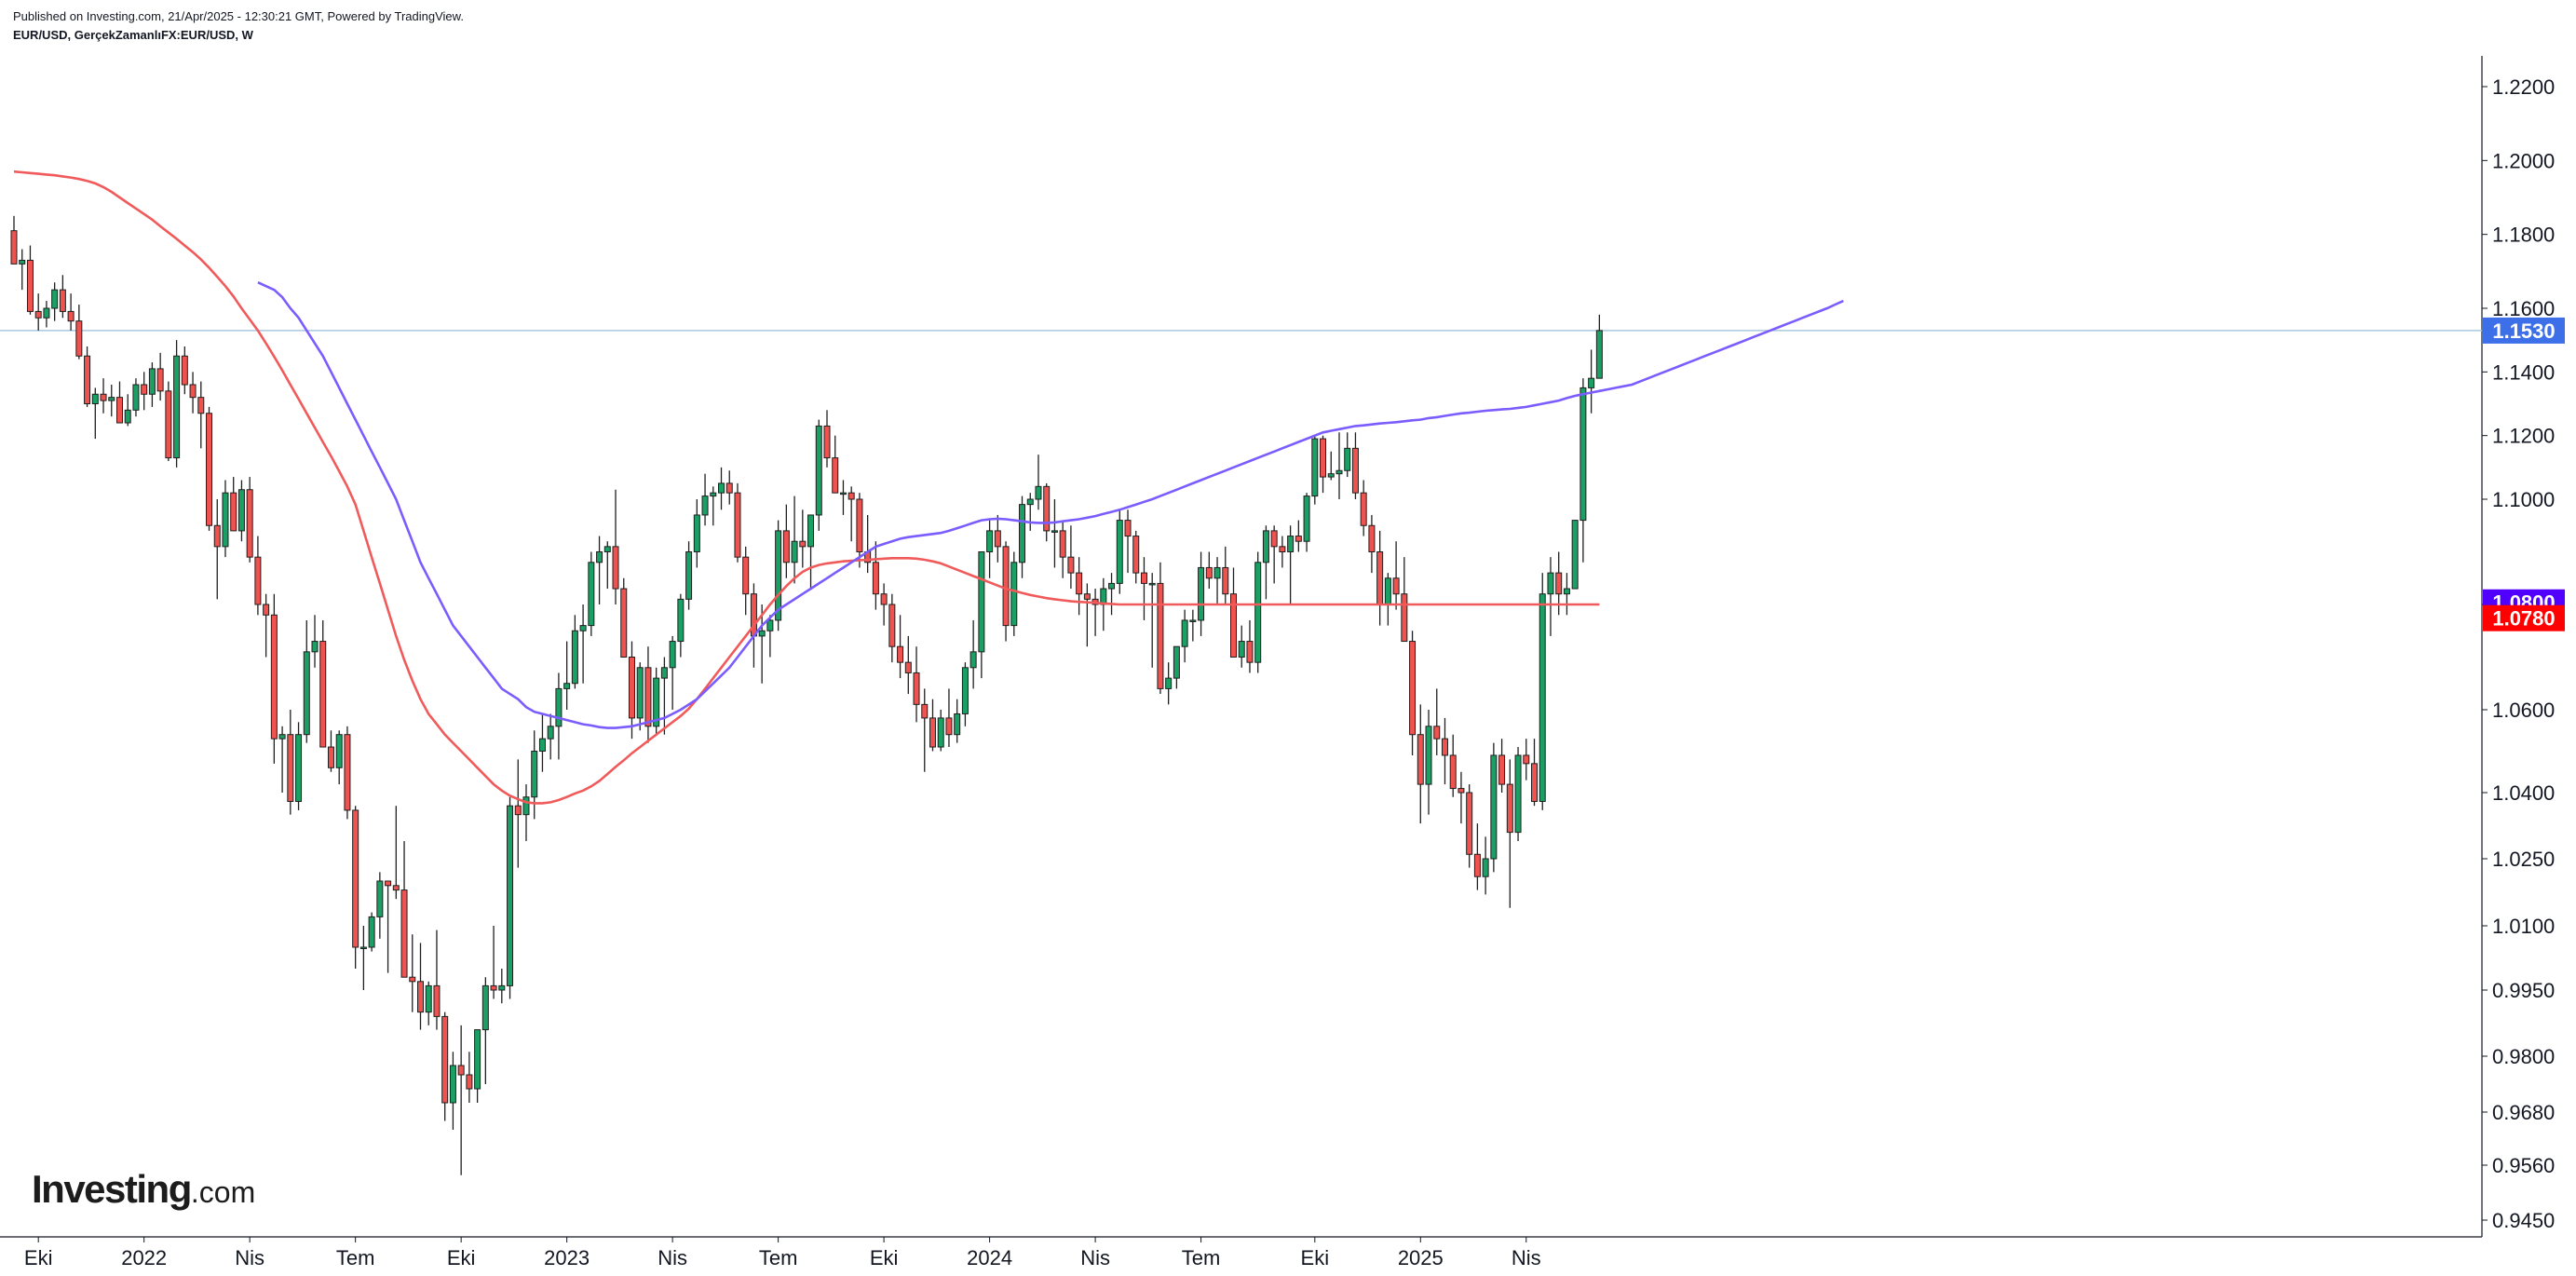 This screenshot has height=1276, width=2576. I want to click on investing-logo: Investing.com, so click(143, 1189).